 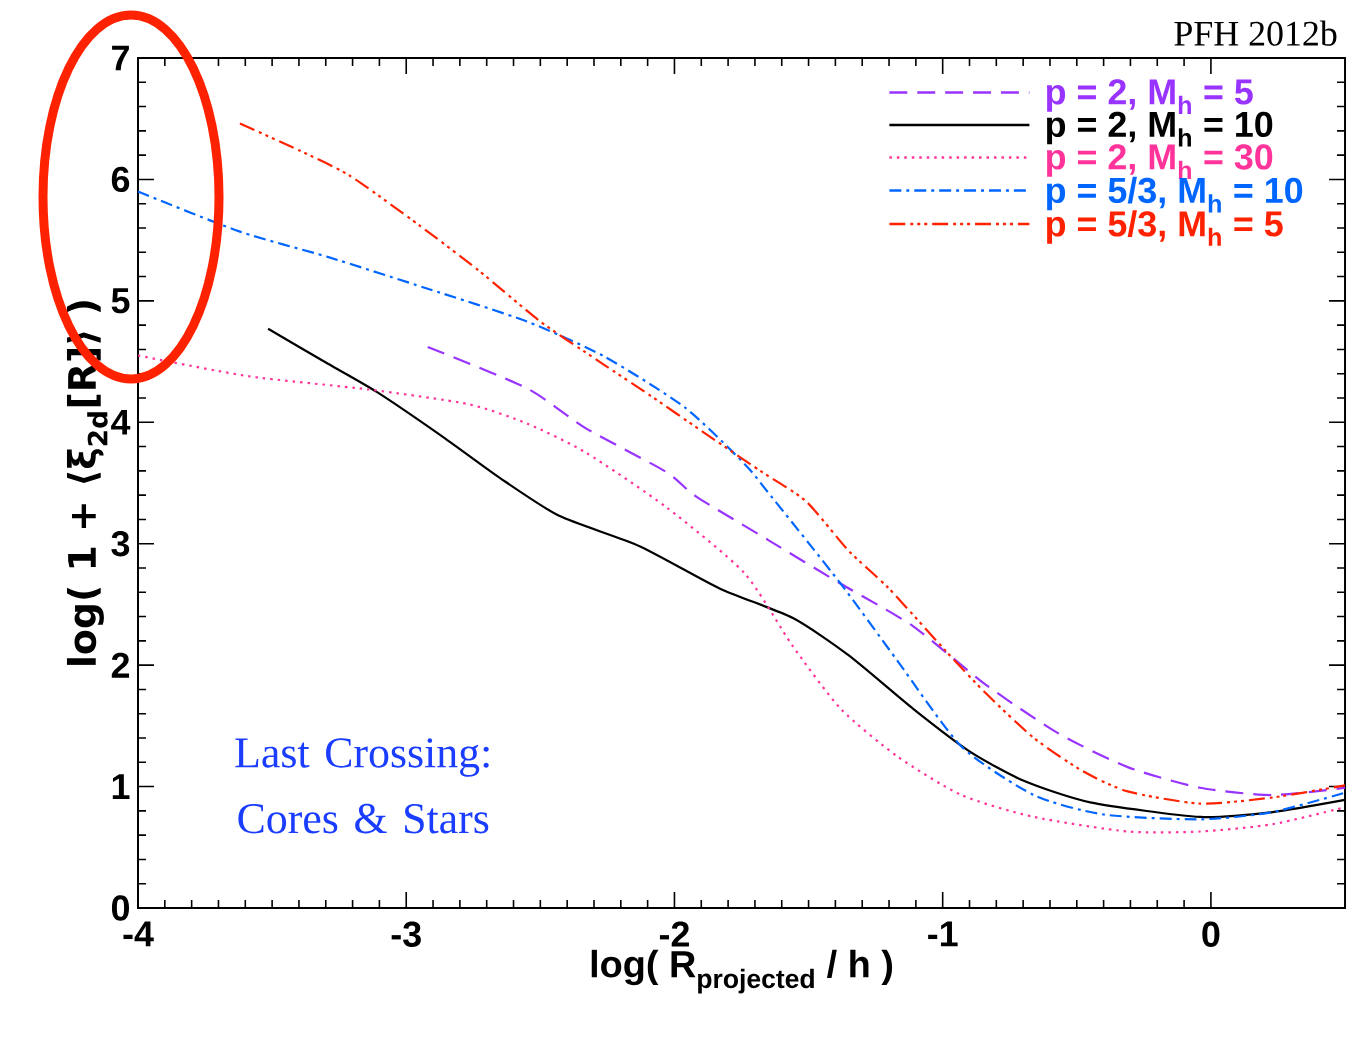 What do you see at coordinates (120, 544) in the screenshot?
I see `y-tick-label: 3` at bounding box center [120, 544].